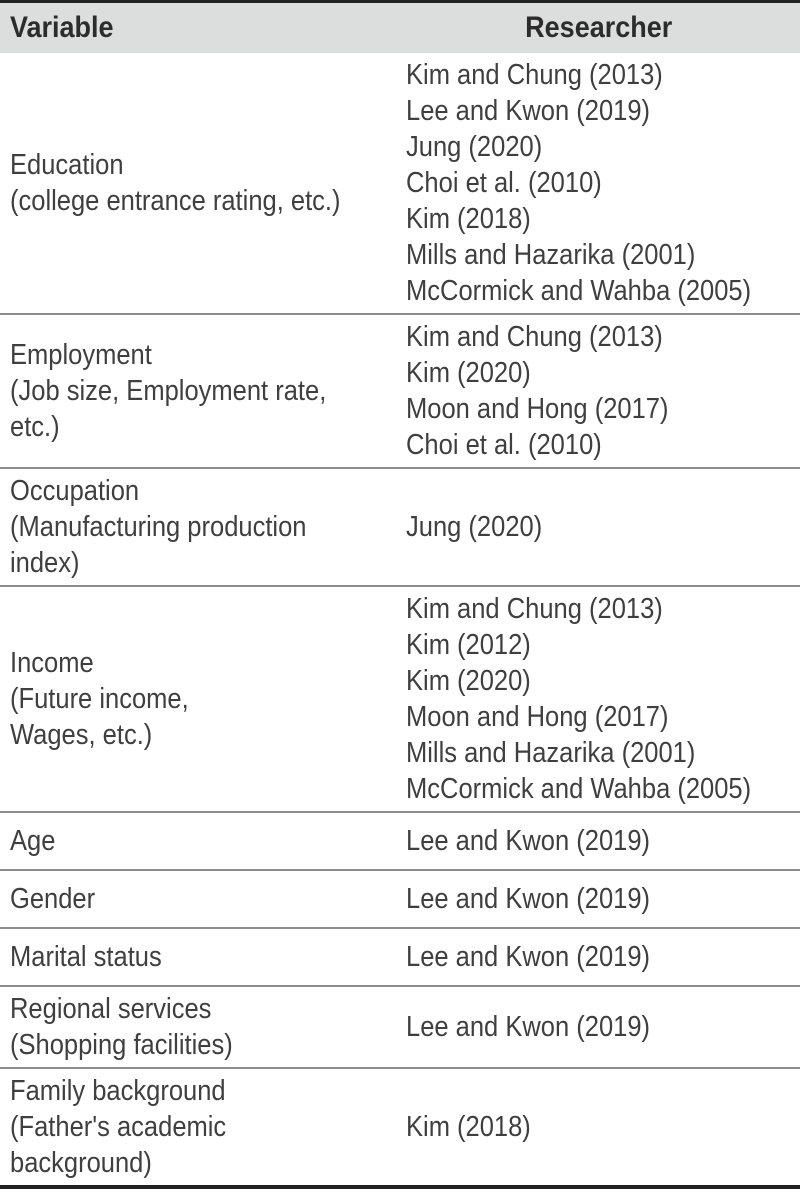  What do you see at coordinates (199, 898) in the screenshot?
I see `variable-cell: Gender` at bounding box center [199, 898].